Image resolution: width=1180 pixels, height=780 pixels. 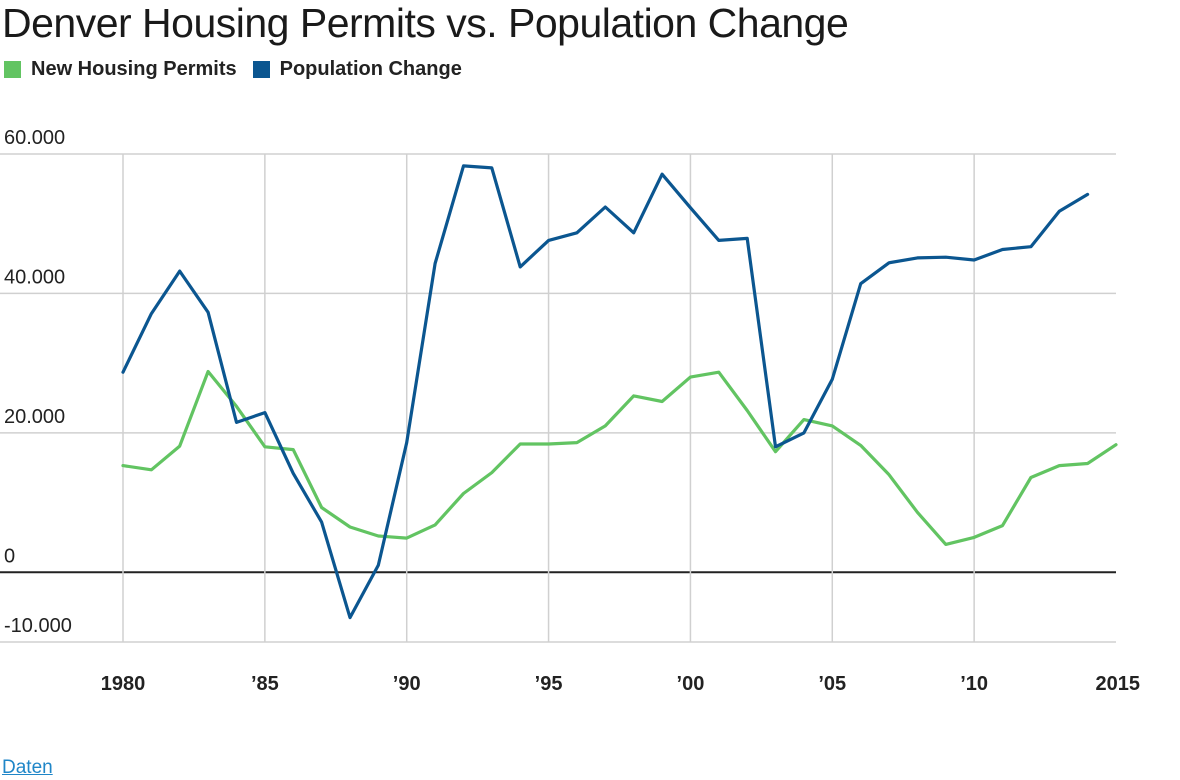 I want to click on x-tick-label: ’85, so click(x=265, y=684).